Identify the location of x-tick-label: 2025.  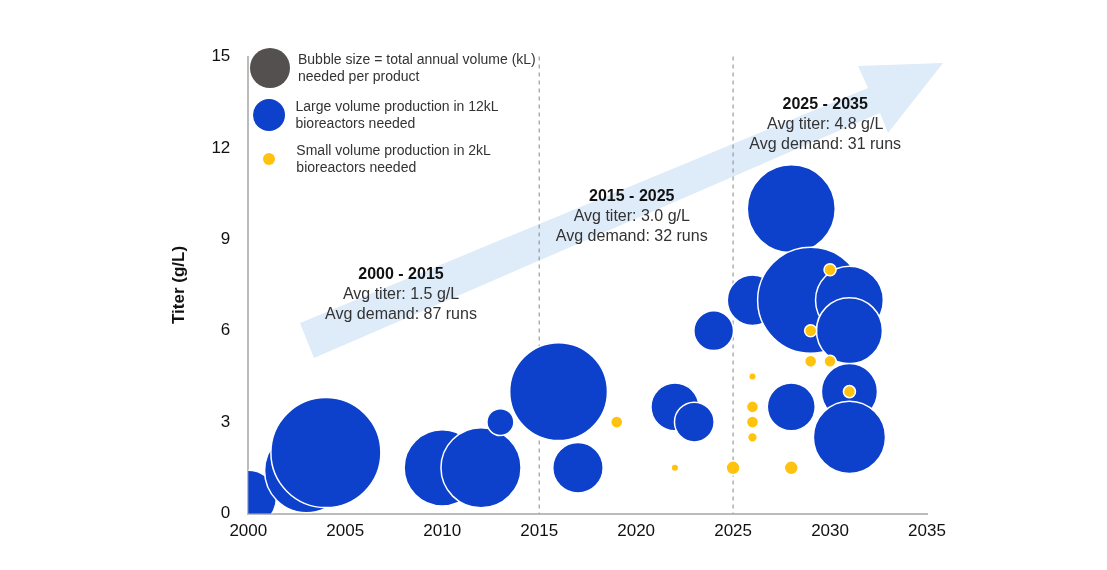
(733, 531).